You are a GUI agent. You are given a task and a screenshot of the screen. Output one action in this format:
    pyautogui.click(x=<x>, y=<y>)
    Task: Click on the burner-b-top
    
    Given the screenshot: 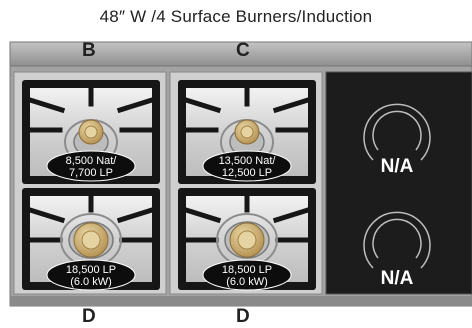 What is the action you would take?
    pyautogui.click(x=91, y=142)
    